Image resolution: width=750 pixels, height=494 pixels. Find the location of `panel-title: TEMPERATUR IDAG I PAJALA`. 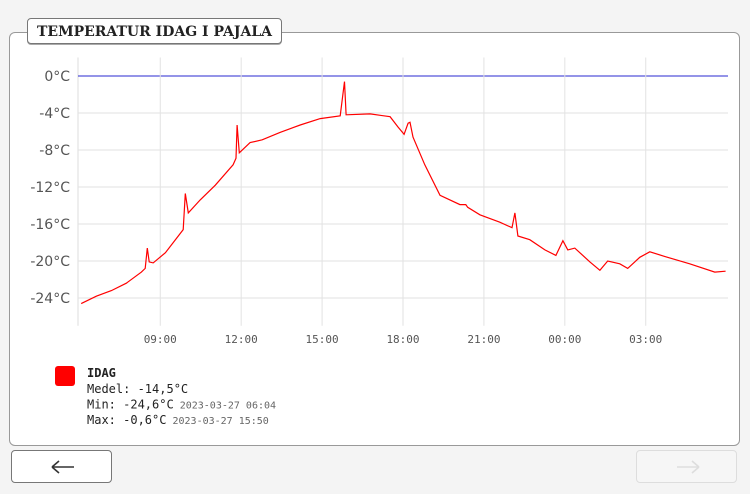

panel-title: TEMPERATUR IDAG I PAJALA is located at coordinates (155, 31).